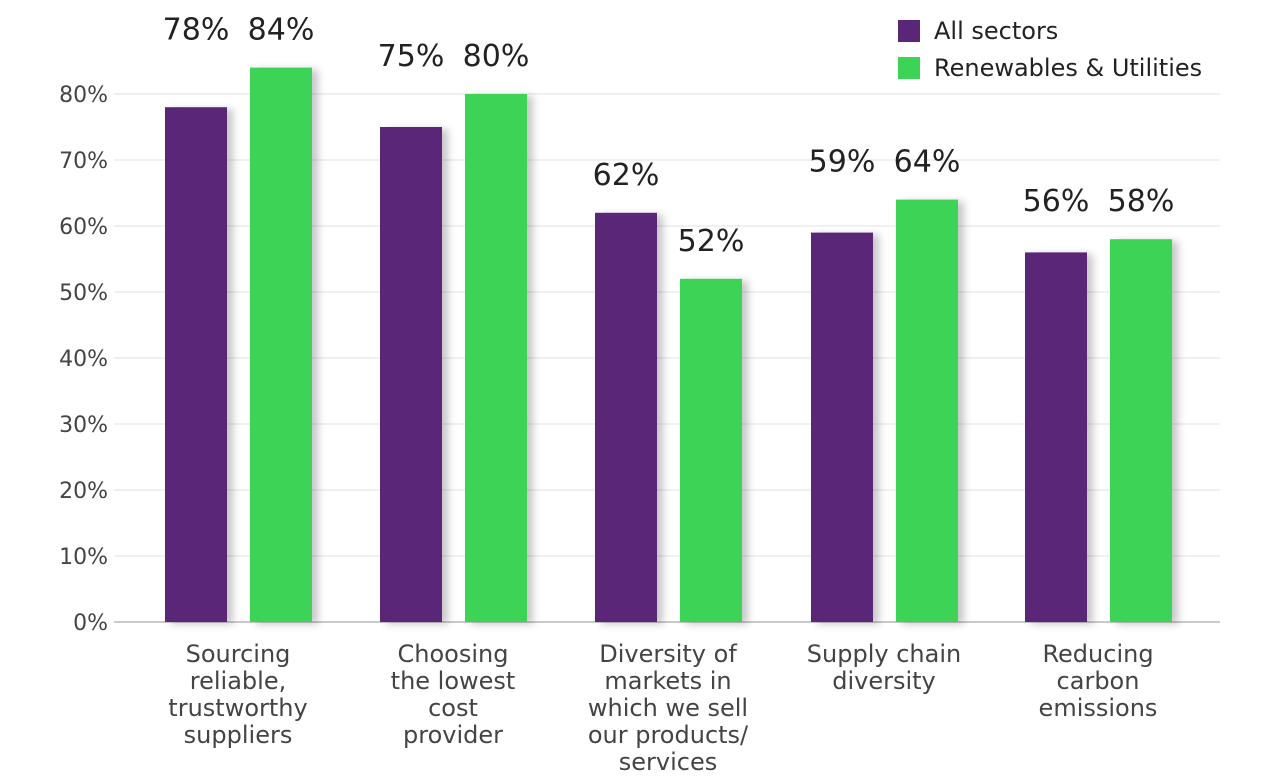  Describe the element at coordinates (1141, 201) in the screenshot. I see `data-label: 58%` at that location.